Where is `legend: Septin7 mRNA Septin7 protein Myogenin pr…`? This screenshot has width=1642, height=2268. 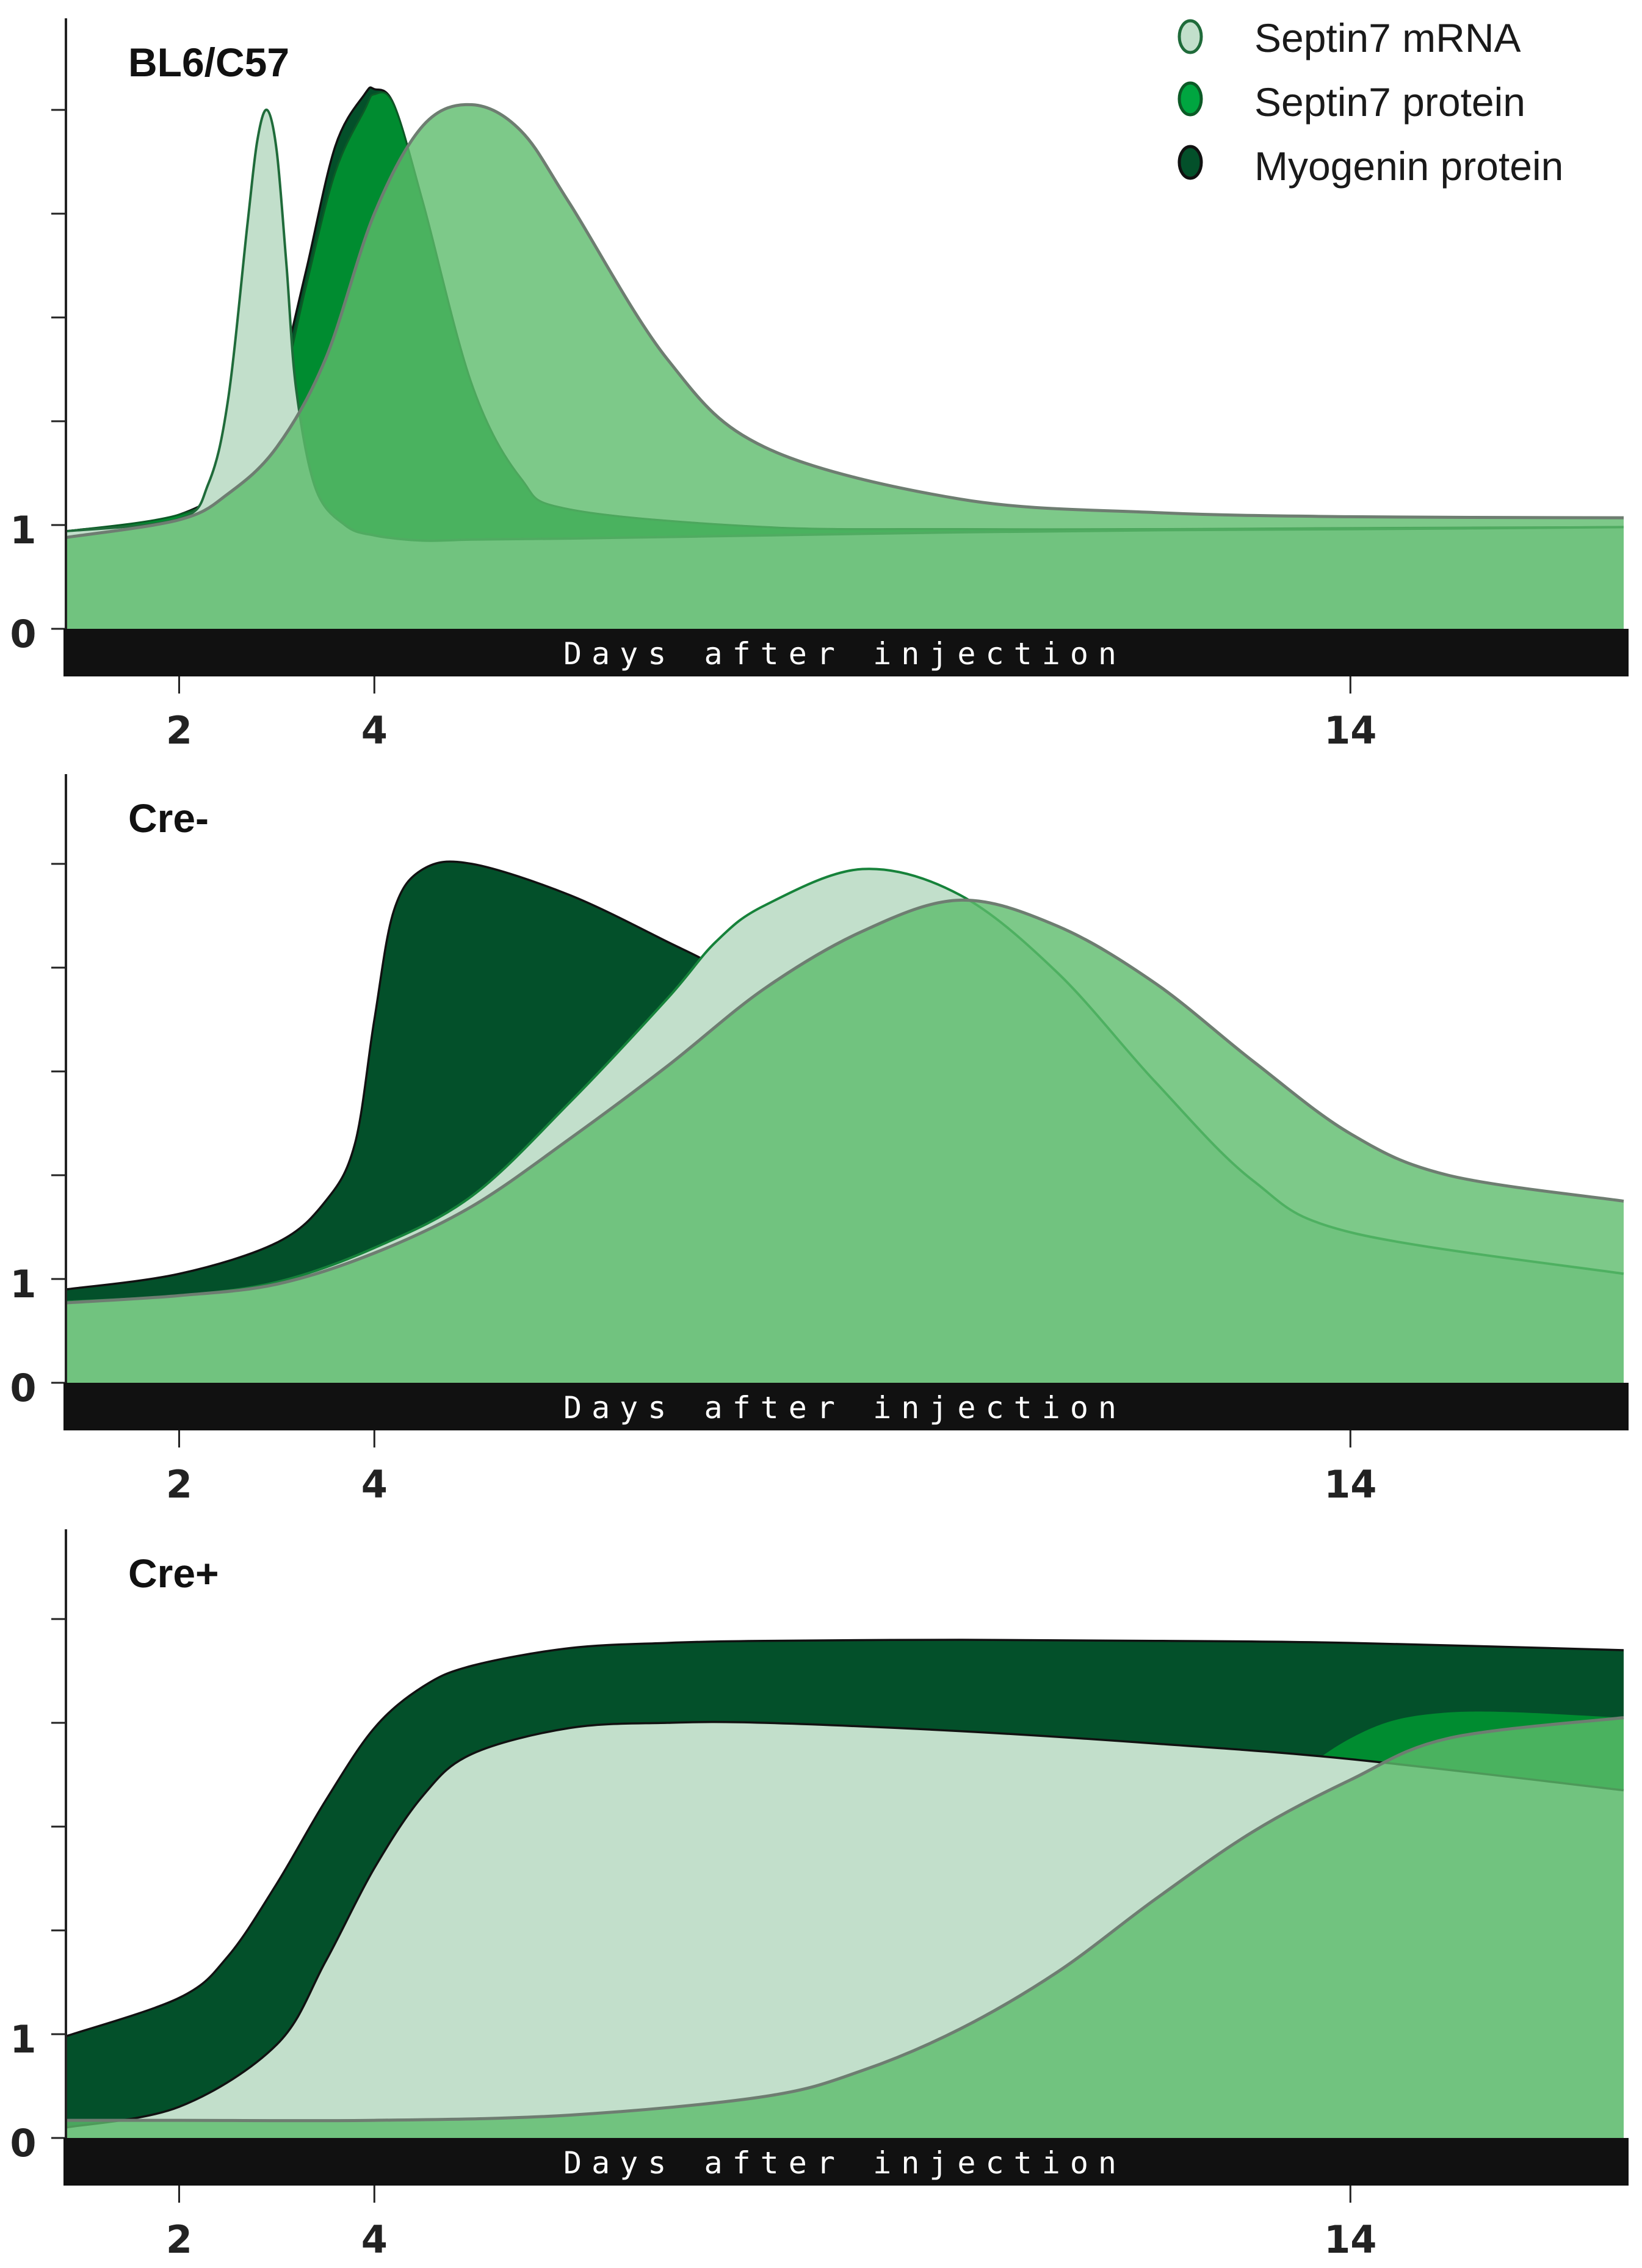 legend: Septin7 mRNA Septin7 protein Myogenin pr… is located at coordinates (1370, 102).